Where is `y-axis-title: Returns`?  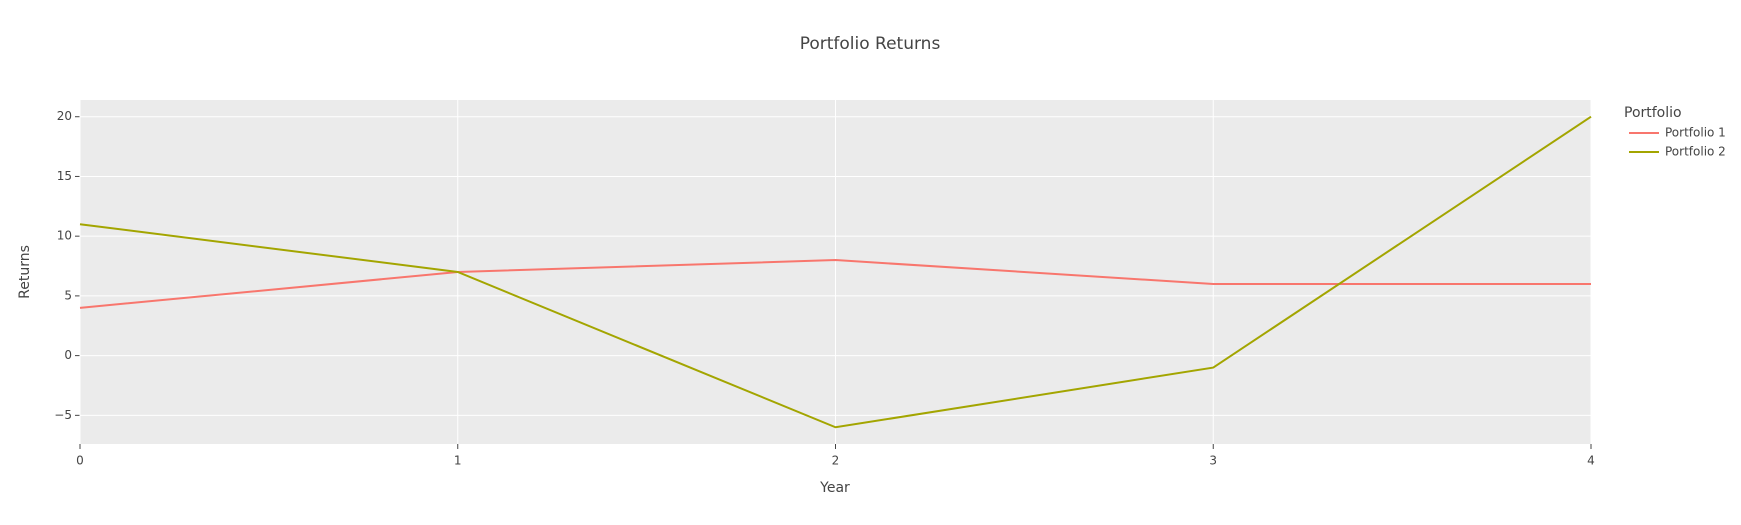
y-axis-title: Returns is located at coordinates (25, 272).